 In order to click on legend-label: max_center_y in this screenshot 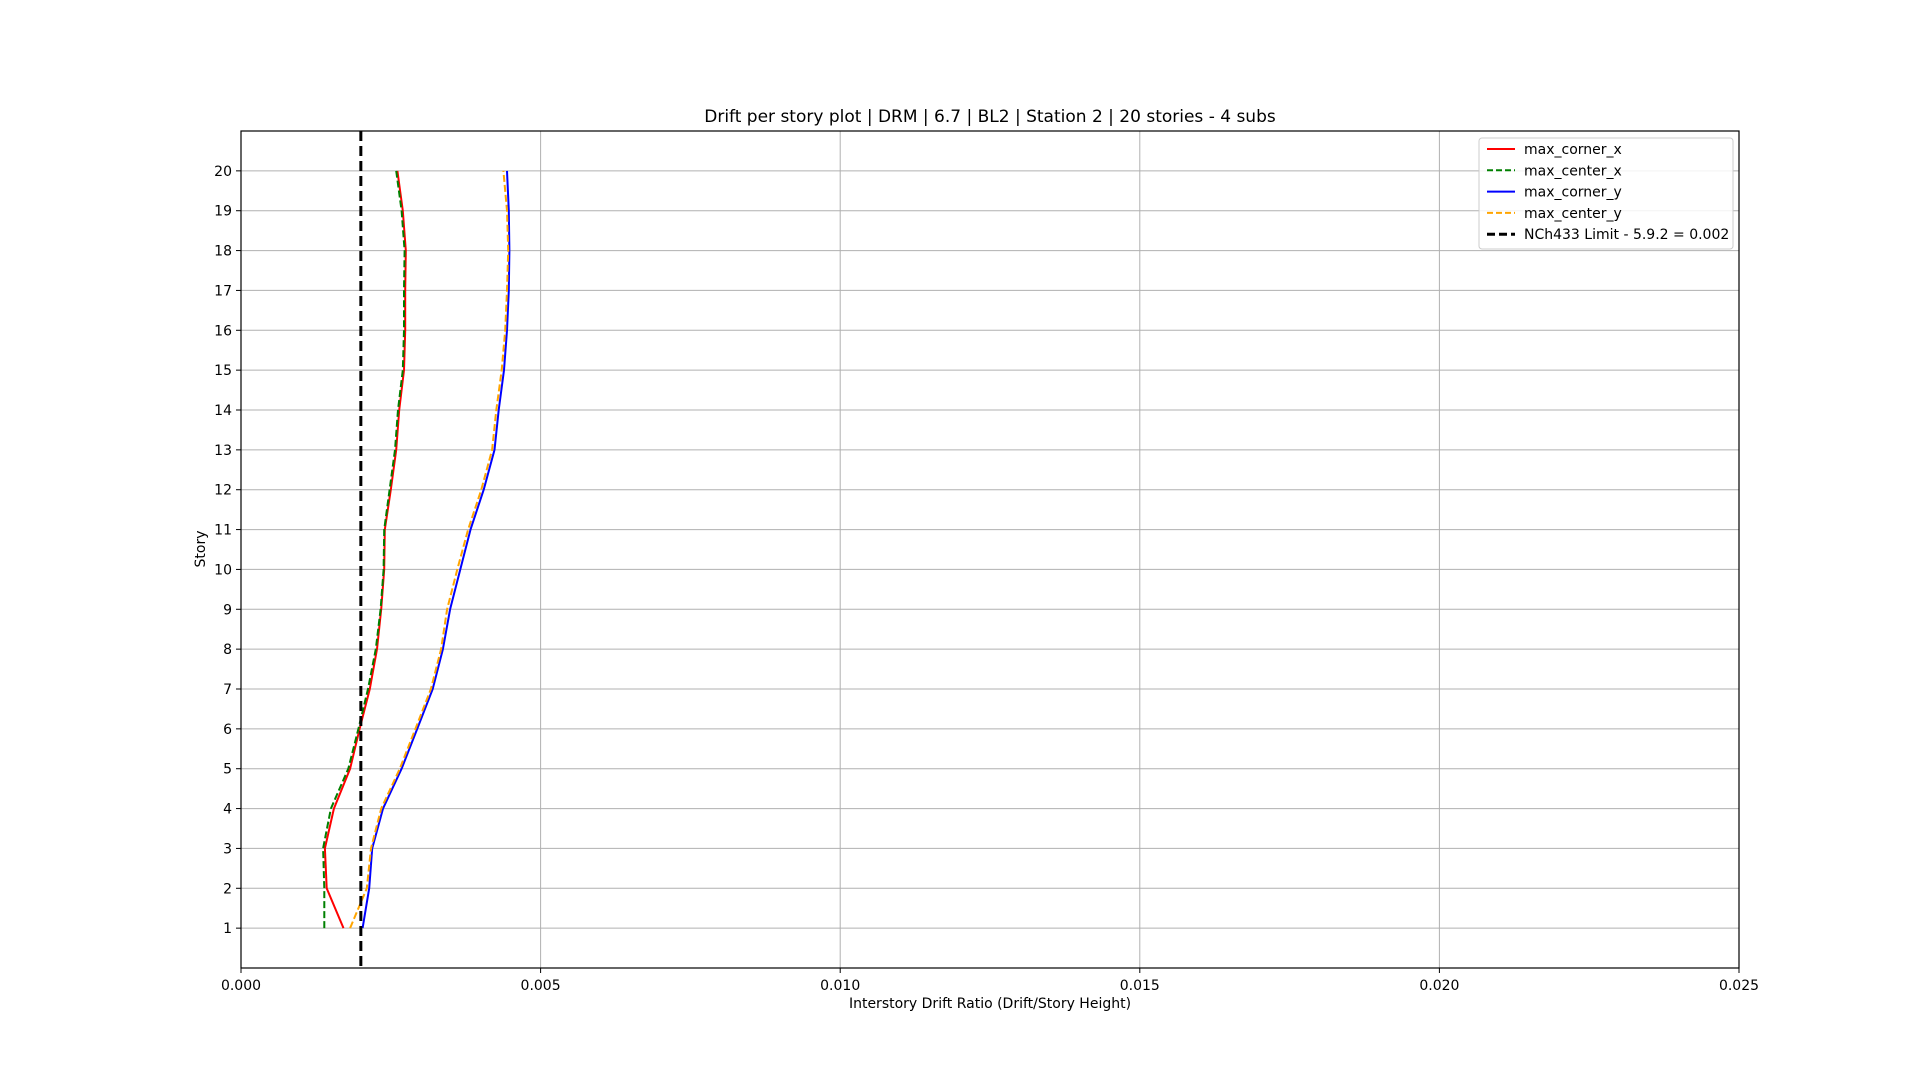, I will do `click(1573, 214)`.